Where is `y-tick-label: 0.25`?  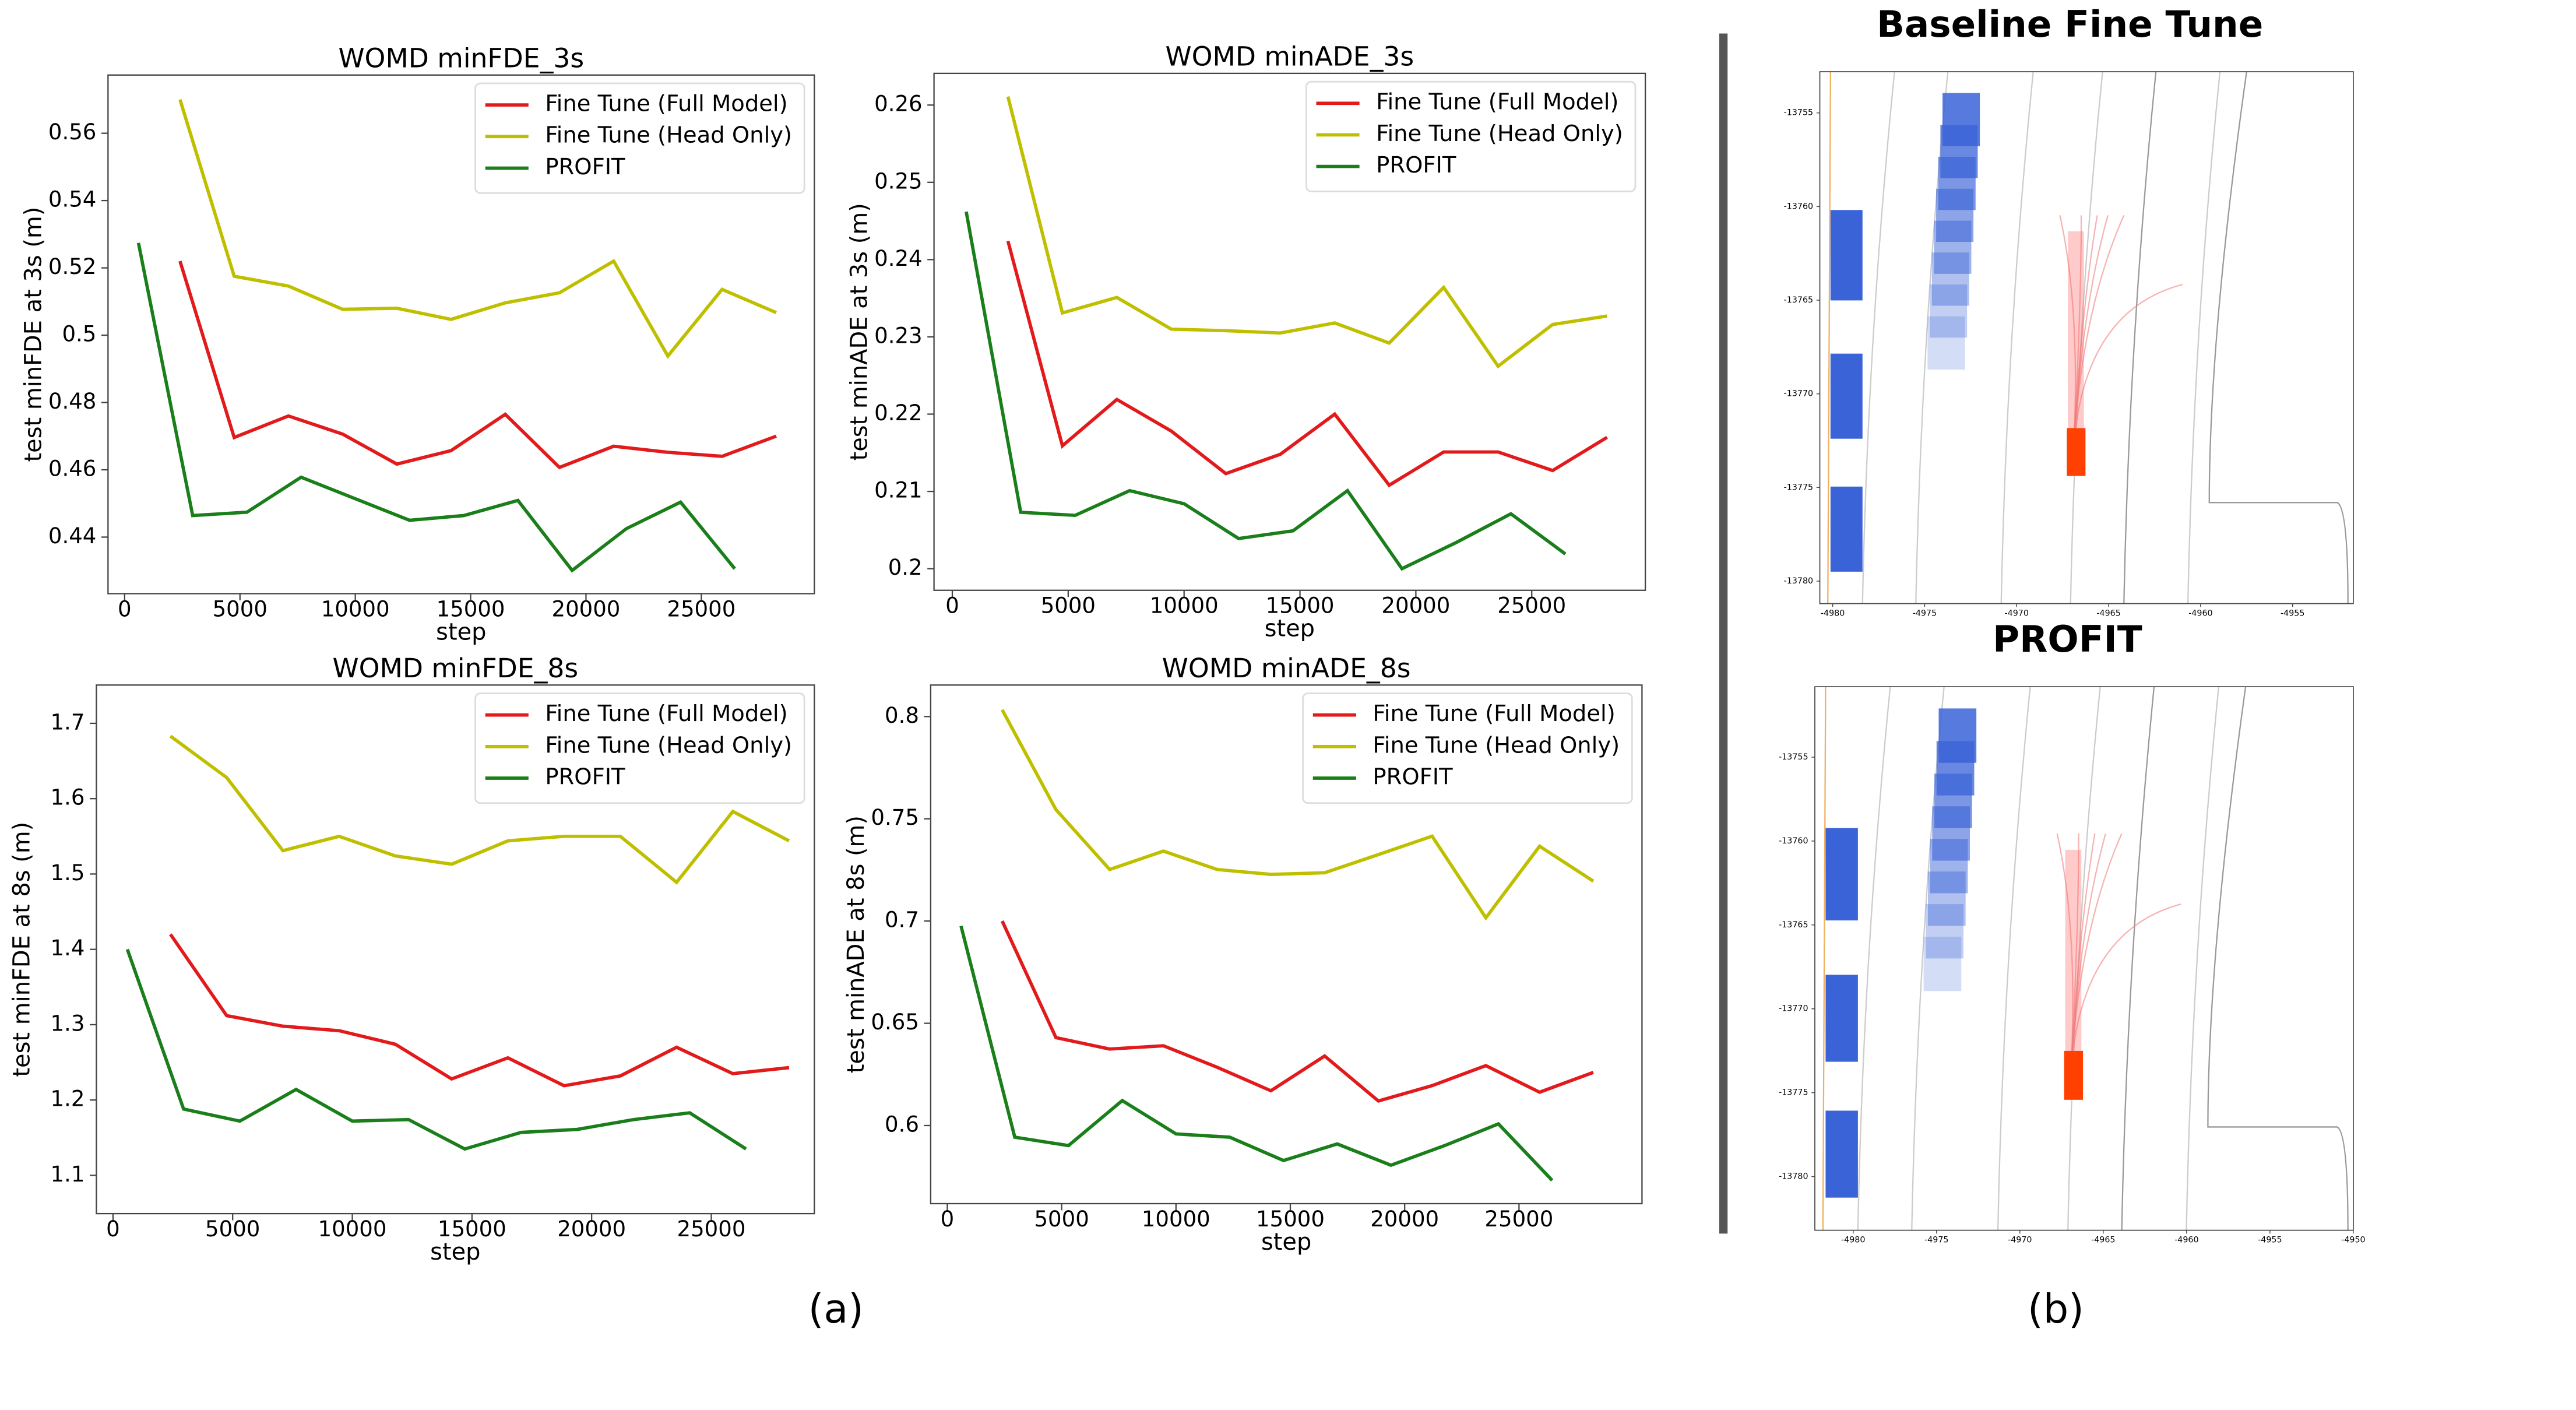
y-tick-label: 0.25 is located at coordinates (899, 181).